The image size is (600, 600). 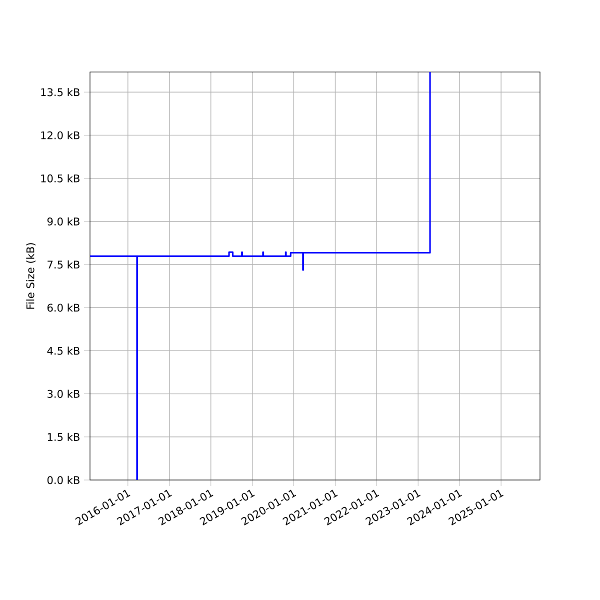 I want to click on y-tick-label: 10.5 kB, so click(x=60, y=178).